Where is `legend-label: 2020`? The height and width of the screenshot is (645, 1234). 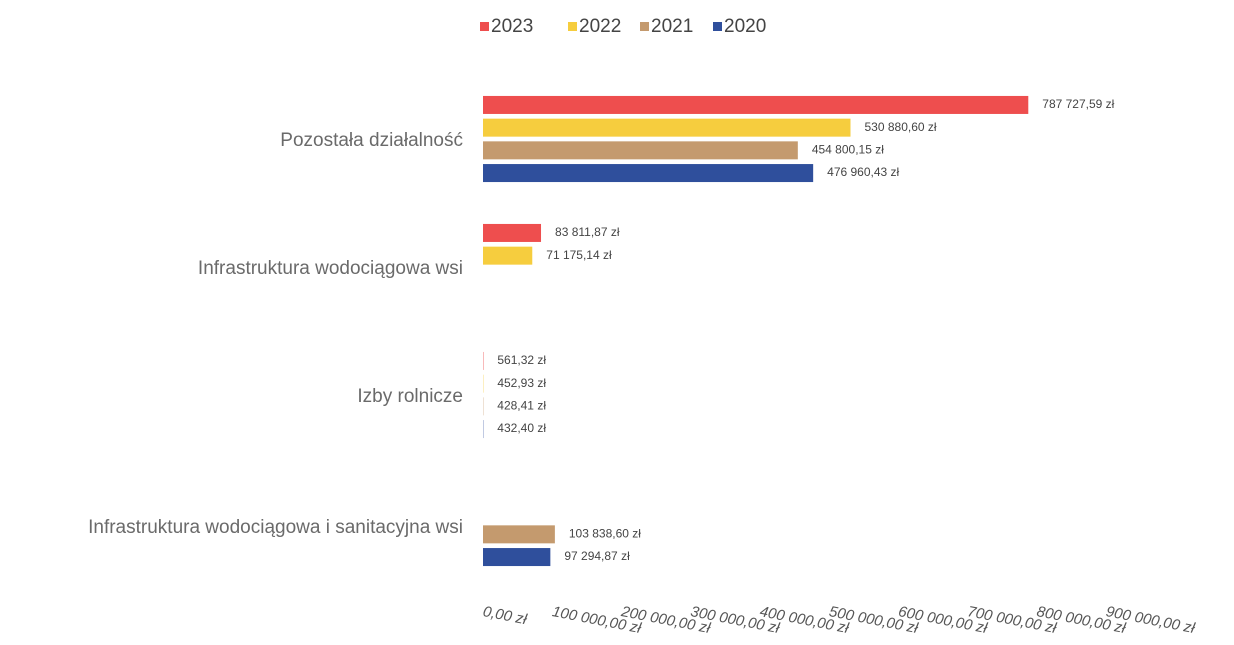
legend-label: 2020 is located at coordinates (745, 26).